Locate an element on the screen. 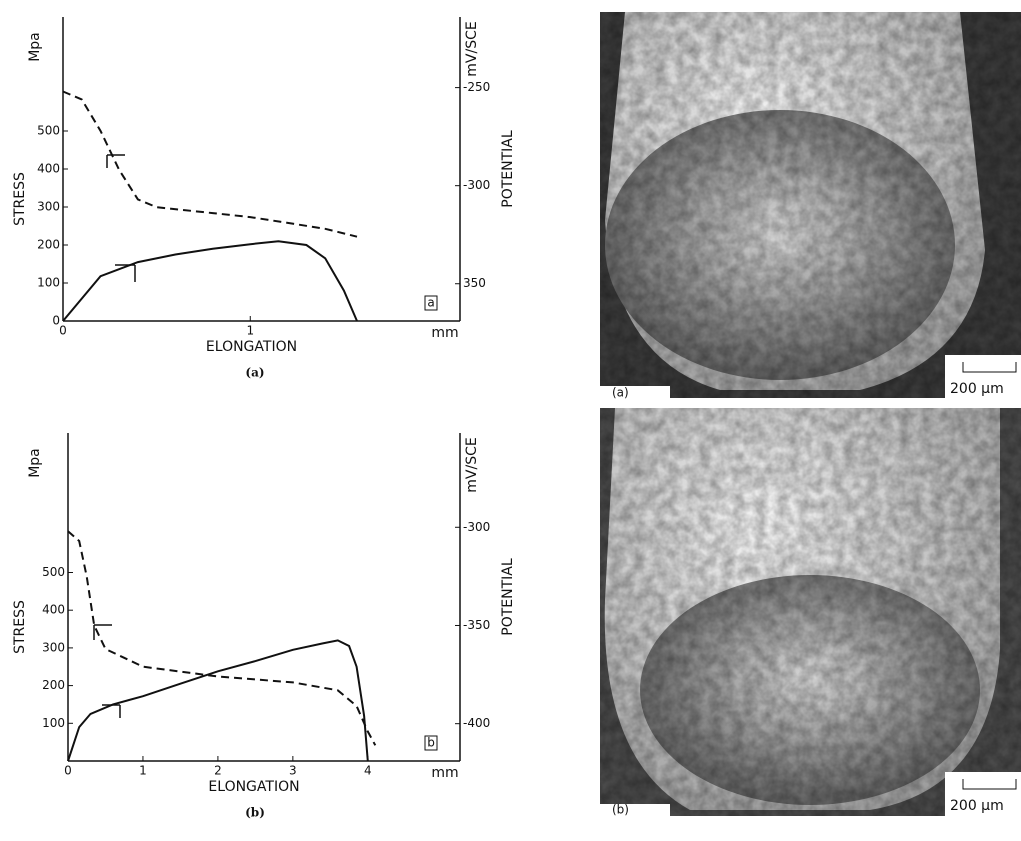 The width and height of the screenshot is (1021, 841). panel-label: a is located at coordinates (430, 303).